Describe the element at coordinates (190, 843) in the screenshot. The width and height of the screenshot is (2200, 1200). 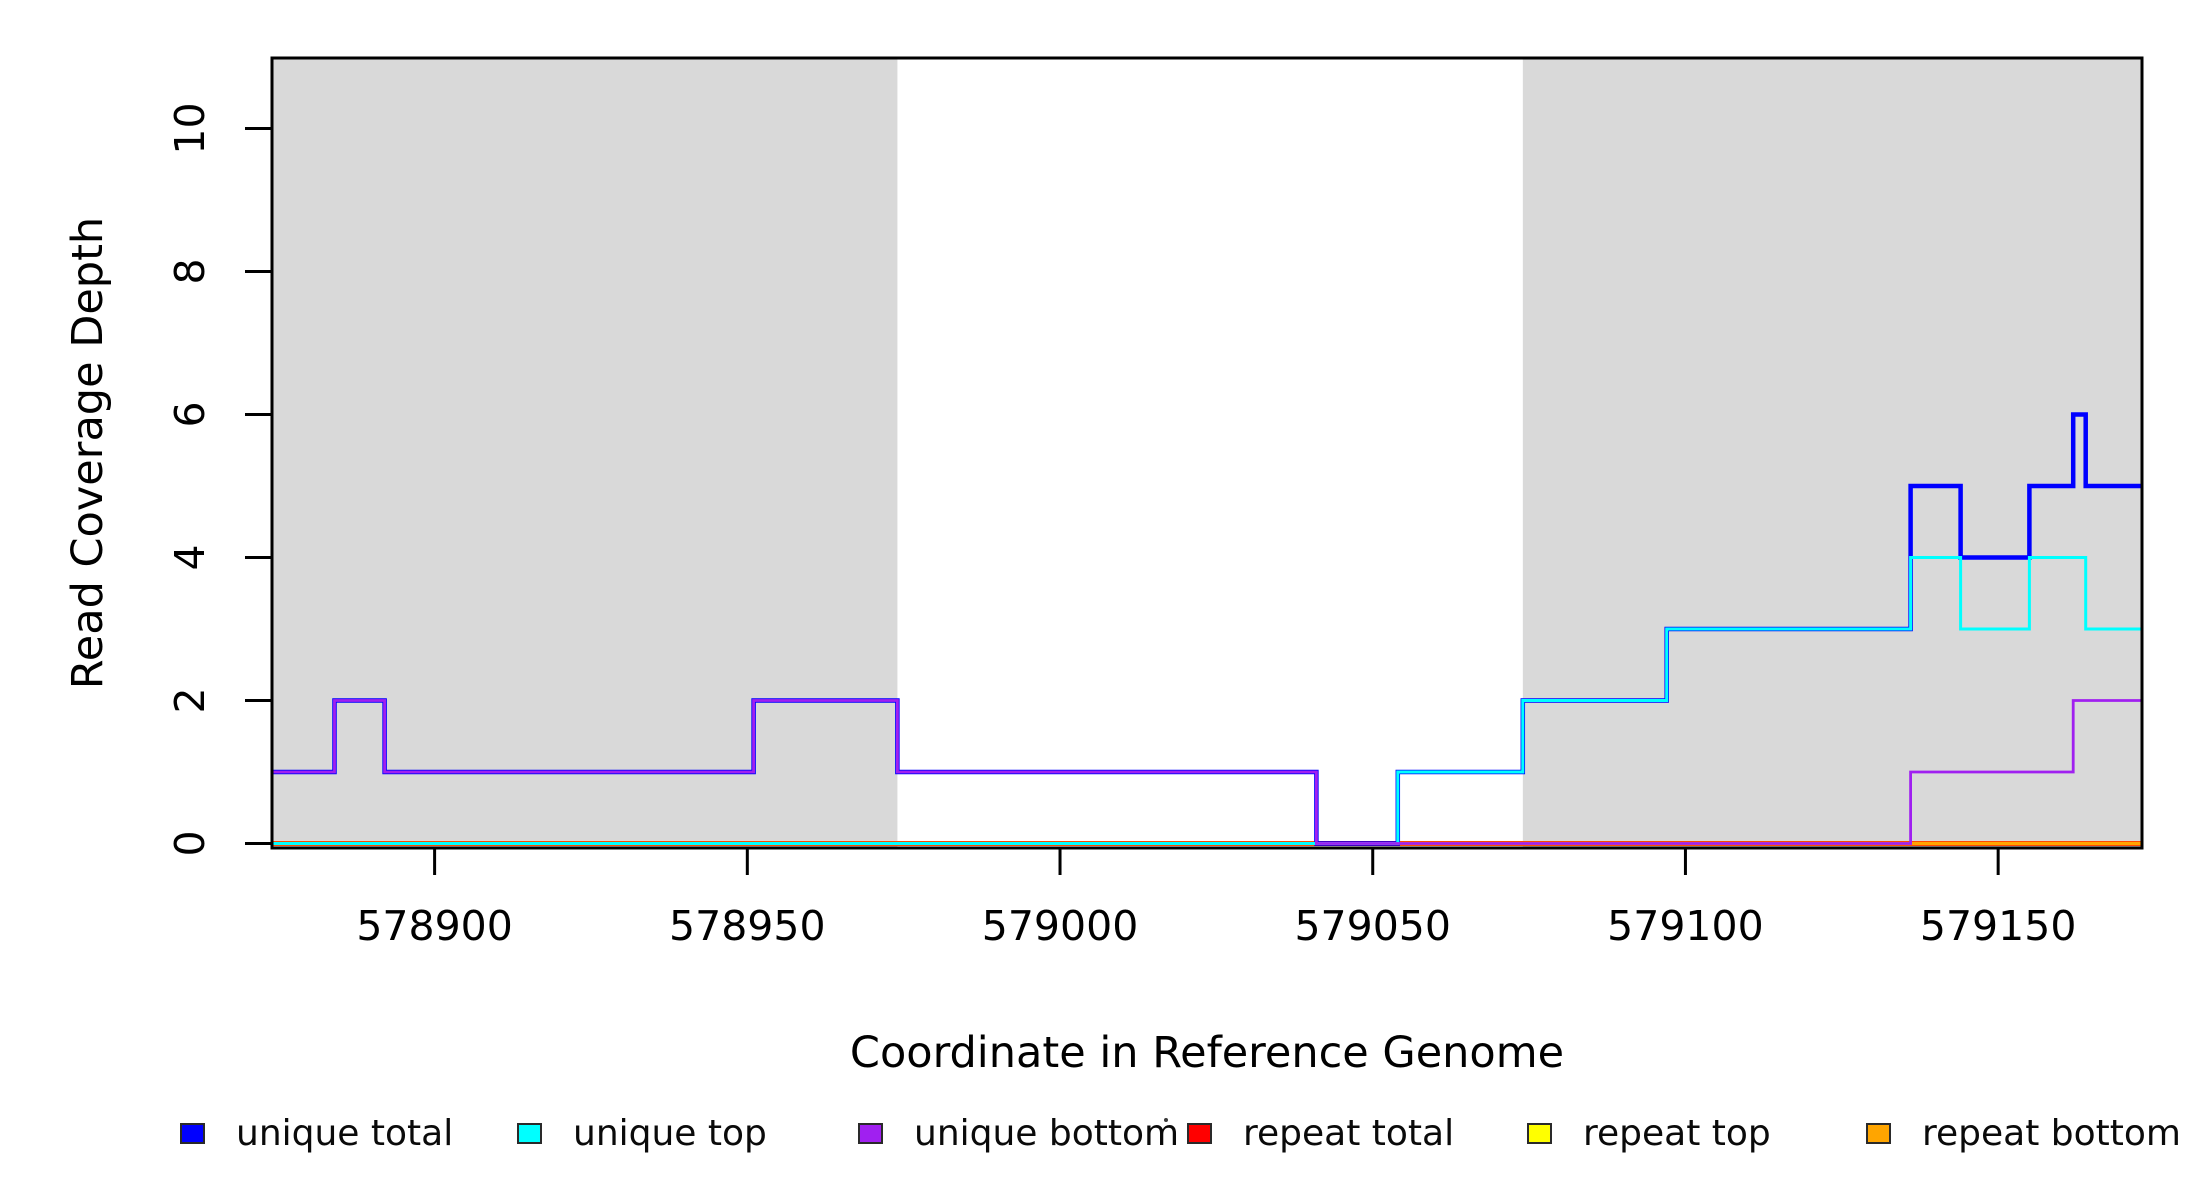
I see `y-tick-label: 0` at that location.